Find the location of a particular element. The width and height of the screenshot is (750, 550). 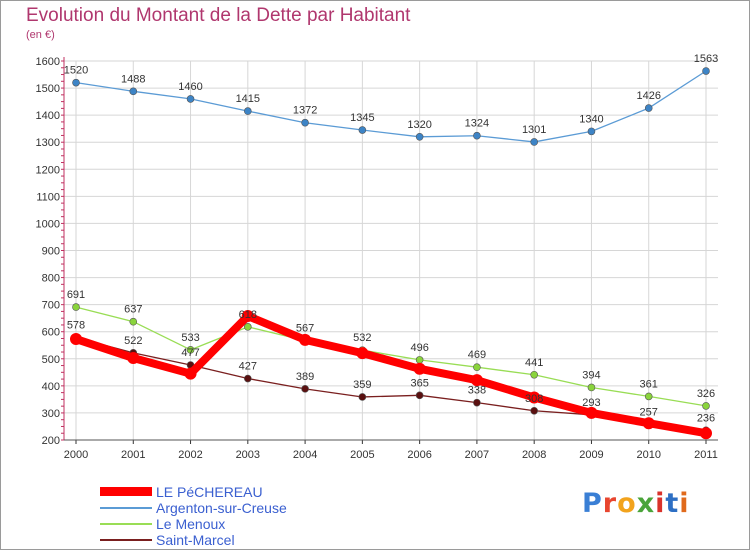

y-tick-label: 1300 is located at coordinates (48, 143).